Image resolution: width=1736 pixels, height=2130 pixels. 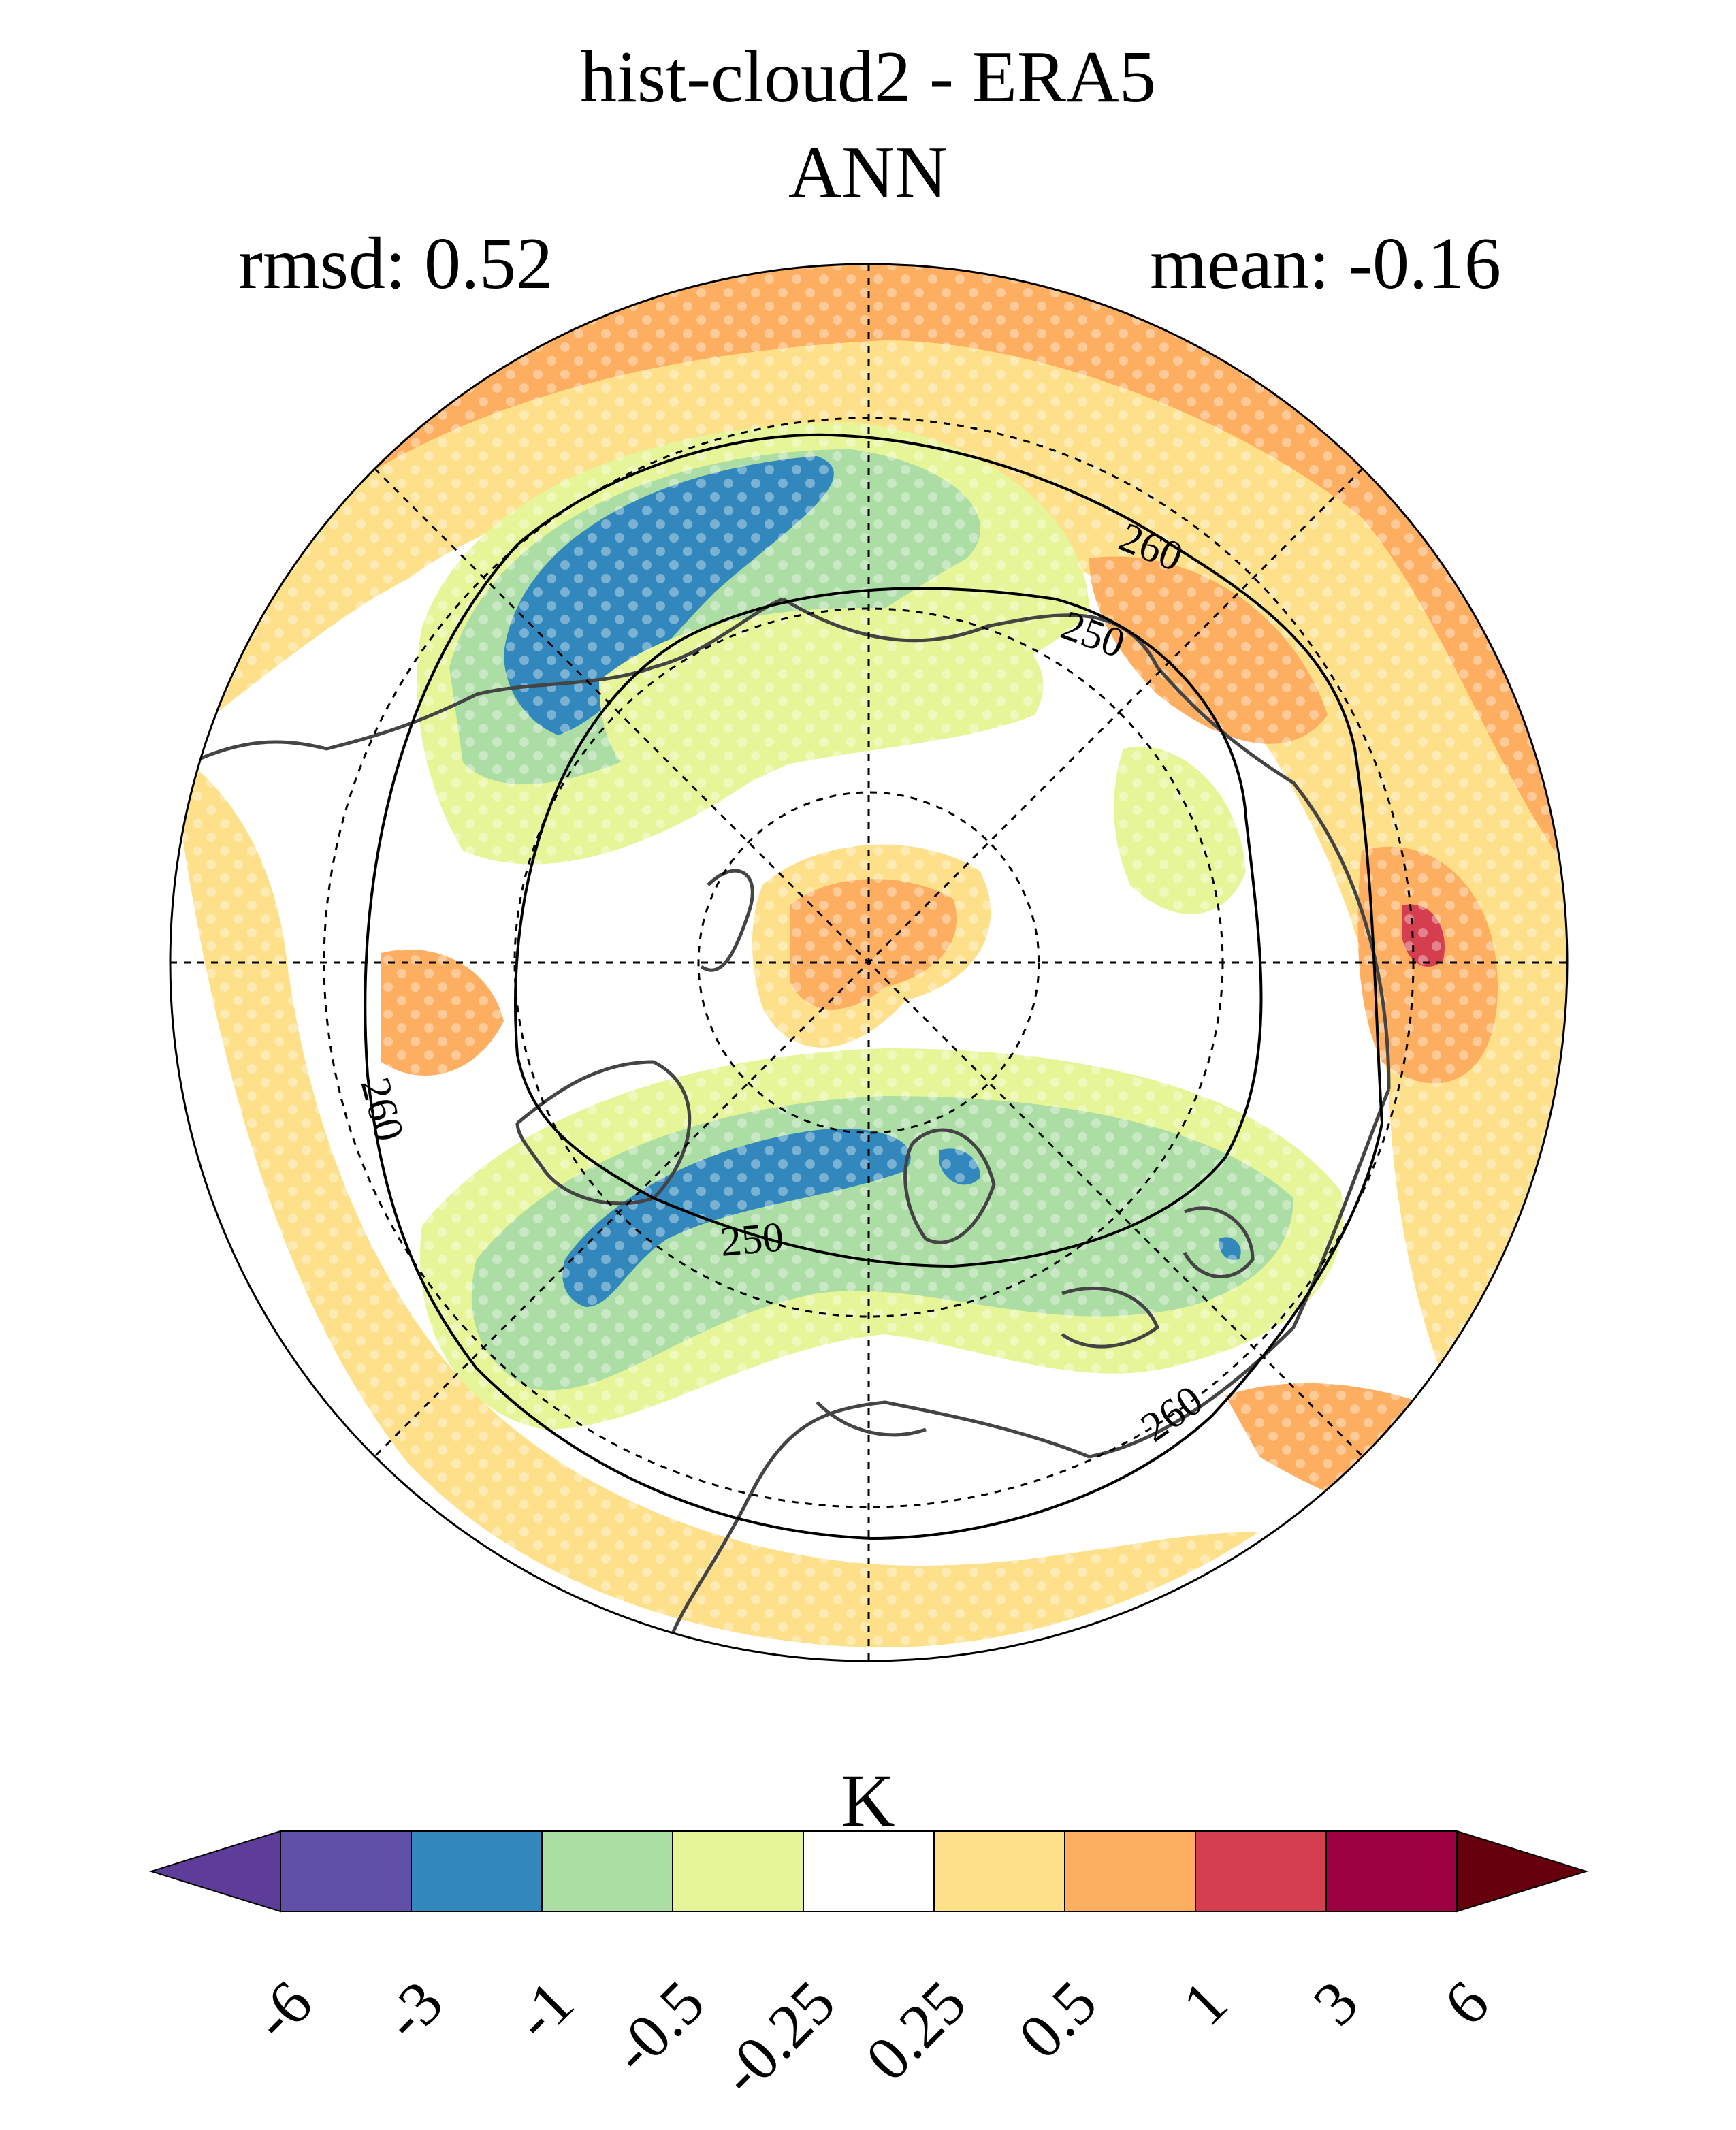 What do you see at coordinates (1522, 1871) in the screenshot?
I see `colorbar-extend-high` at bounding box center [1522, 1871].